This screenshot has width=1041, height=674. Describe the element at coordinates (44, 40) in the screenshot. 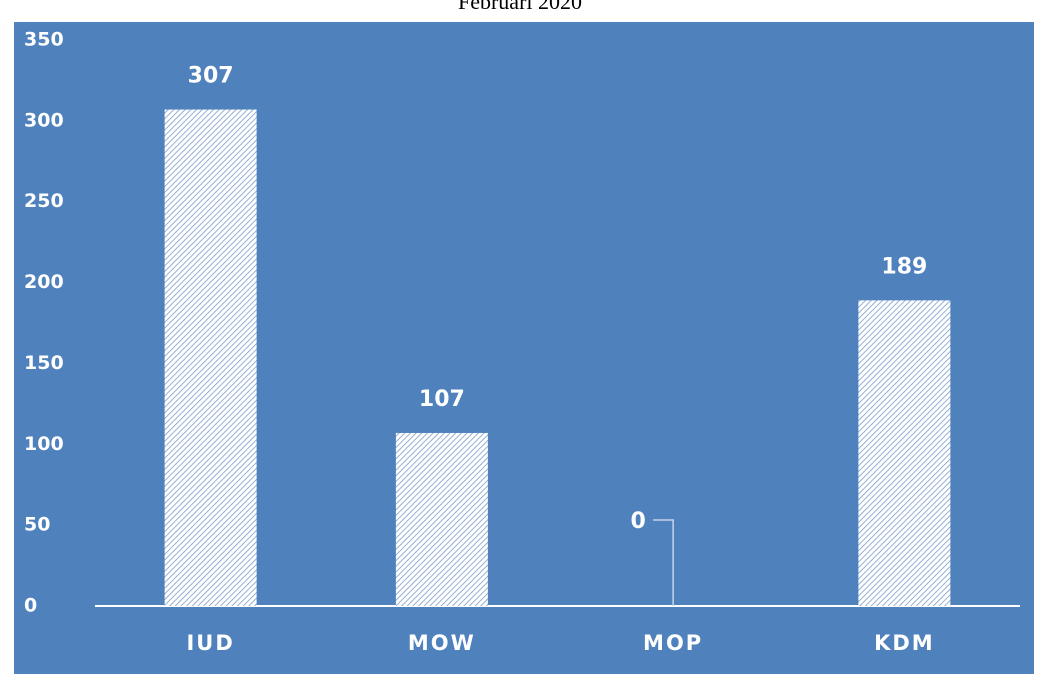

I see `y-tick-label: 350` at that location.